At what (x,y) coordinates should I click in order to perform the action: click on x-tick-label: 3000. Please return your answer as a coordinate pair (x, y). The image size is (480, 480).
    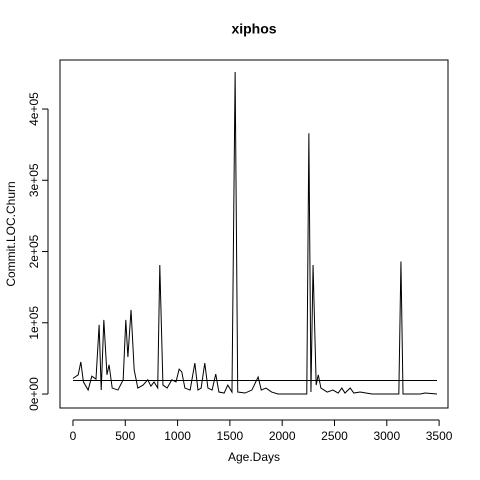
    Looking at the image, I should click on (386, 436).